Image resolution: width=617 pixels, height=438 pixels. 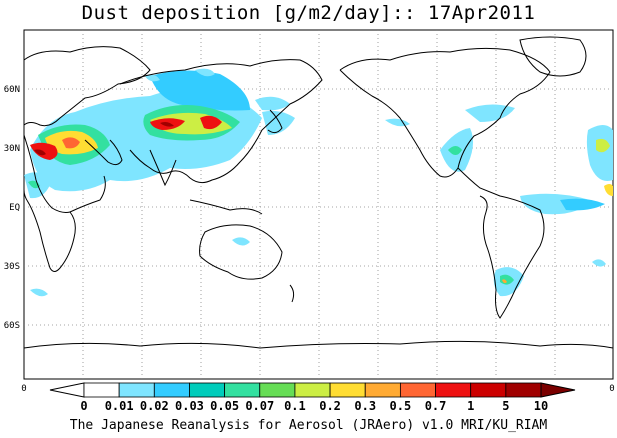 What do you see at coordinates (314, 406) in the screenshot?
I see `colorbar-labels: 0 0.01 0.02 0.03 0.05 0.07 0.1 0.2 0.3 0.5 0.7 1 5 10` at bounding box center [314, 406].